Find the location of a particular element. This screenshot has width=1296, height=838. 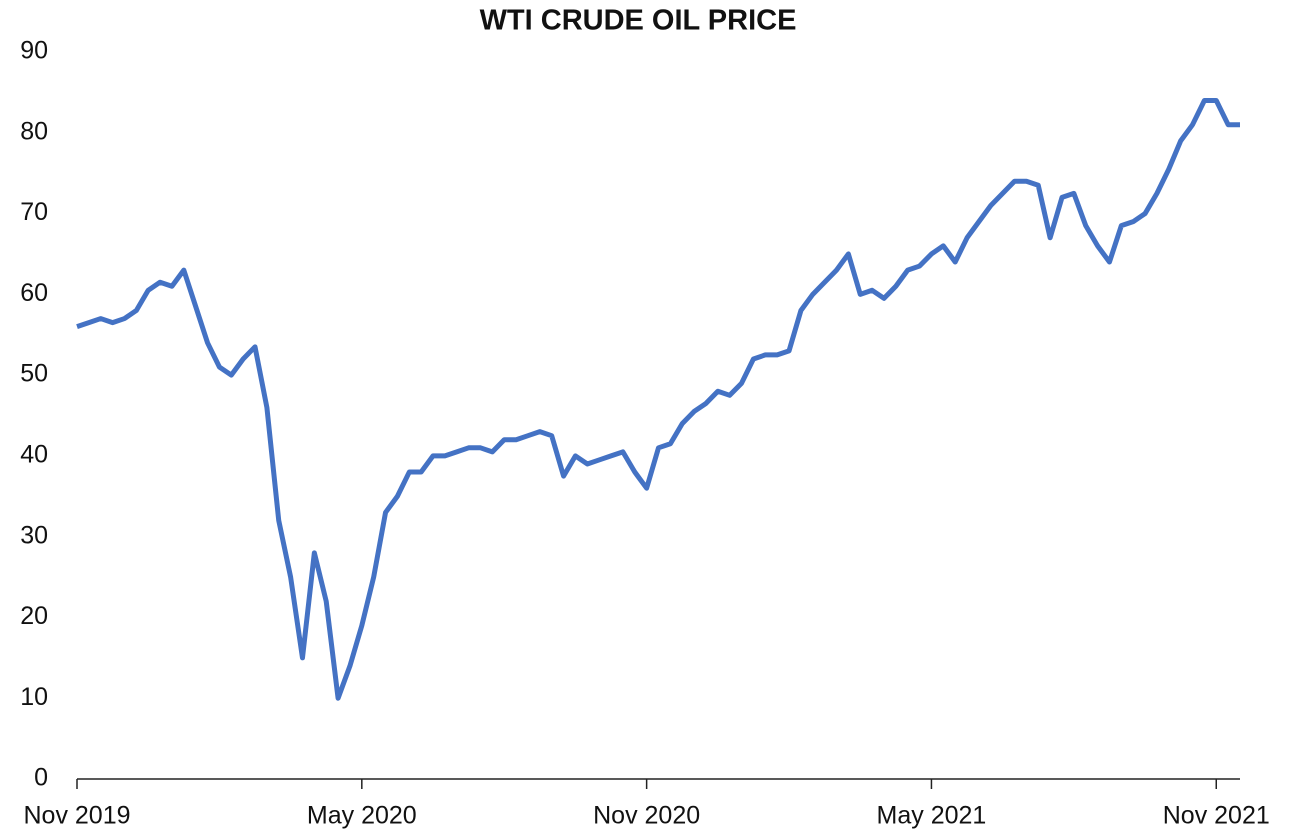

chart-title: WTI CRUDE OIL PRICE is located at coordinates (638, 21).